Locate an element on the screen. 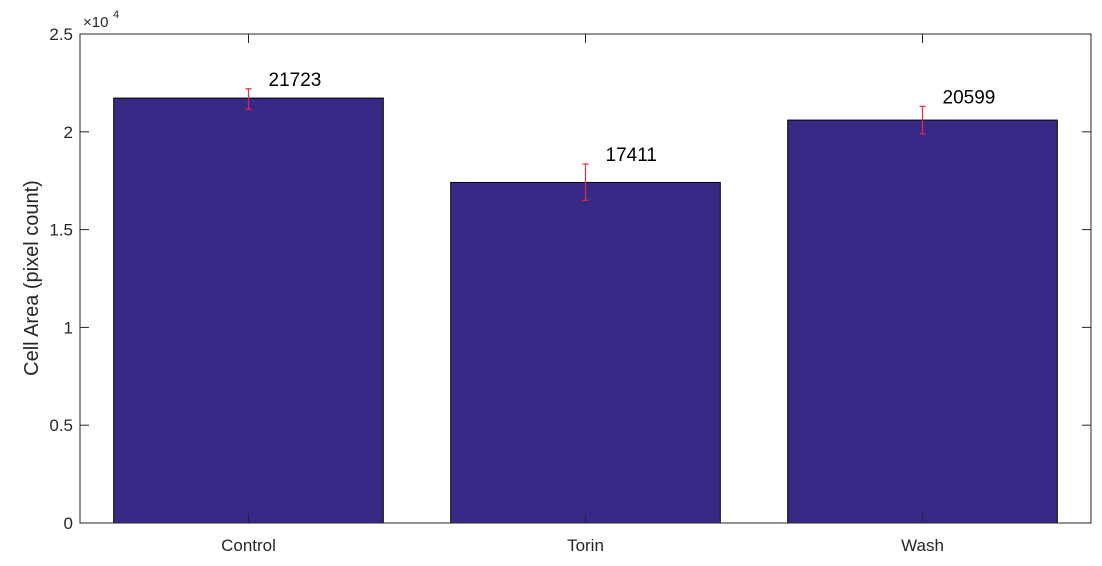 The image size is (1102, 566). error-bar-torin is located at coordinates (585, 182).